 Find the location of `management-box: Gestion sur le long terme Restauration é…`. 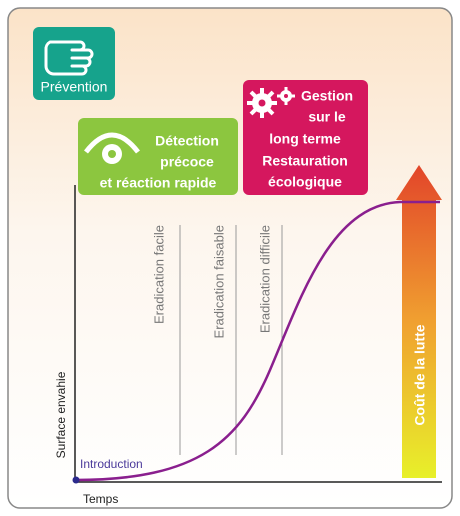

management-box: Gestion sur le long terme Restauration é… is located at coordinates (305, 137).